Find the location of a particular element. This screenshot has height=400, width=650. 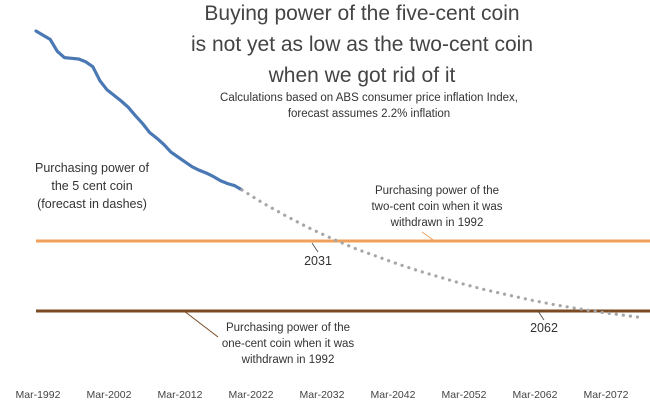

x-tick-label: Mar-2012 is located at coordinates (180, 394).